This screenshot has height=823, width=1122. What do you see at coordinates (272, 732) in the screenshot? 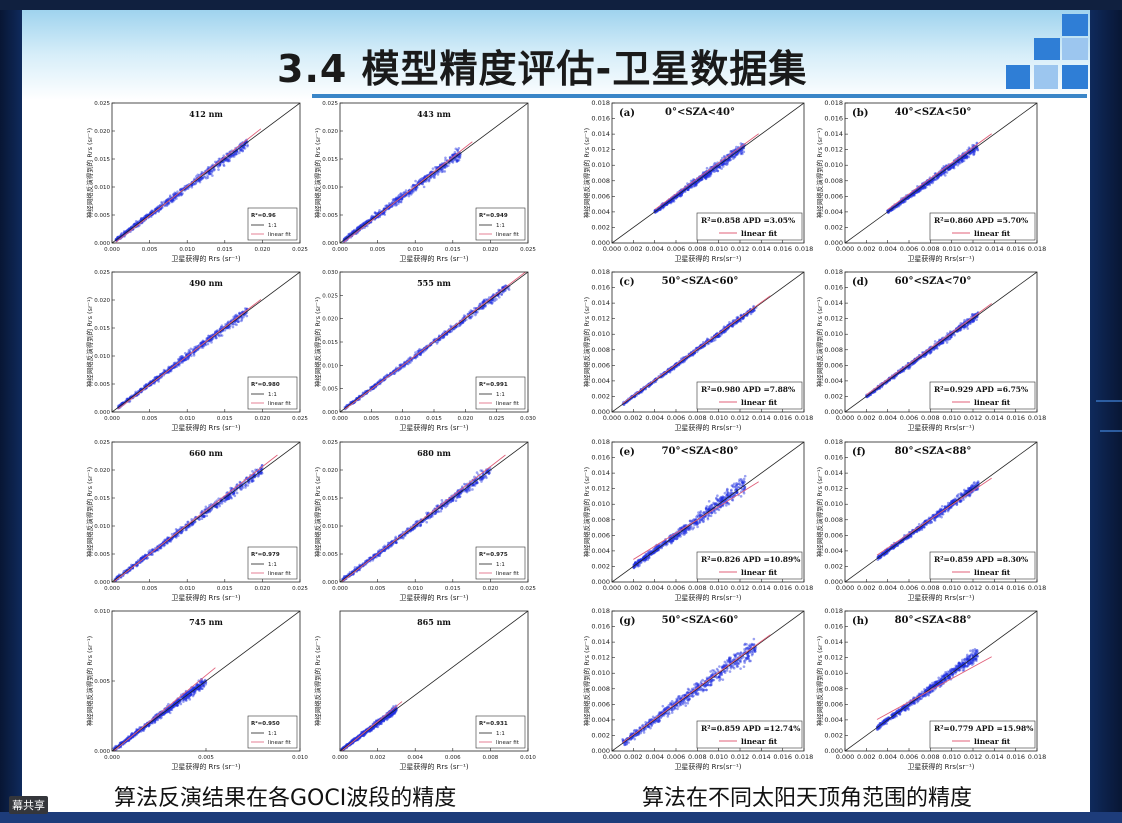
I see `legend-box` at bounding box center [272, 732].